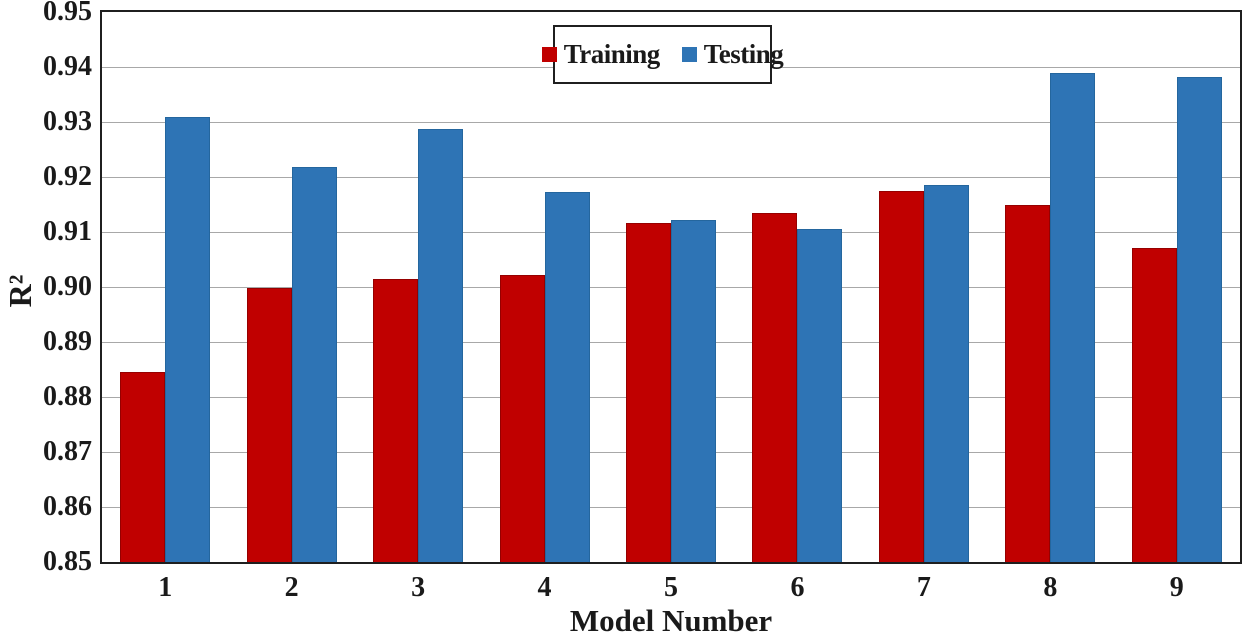 Image resolution: width=1250 pixels, height=643 pixels. Describe the element at coordinates (67, 231) in the screenshot. I see `y-tick-label: 0.91` at that location.